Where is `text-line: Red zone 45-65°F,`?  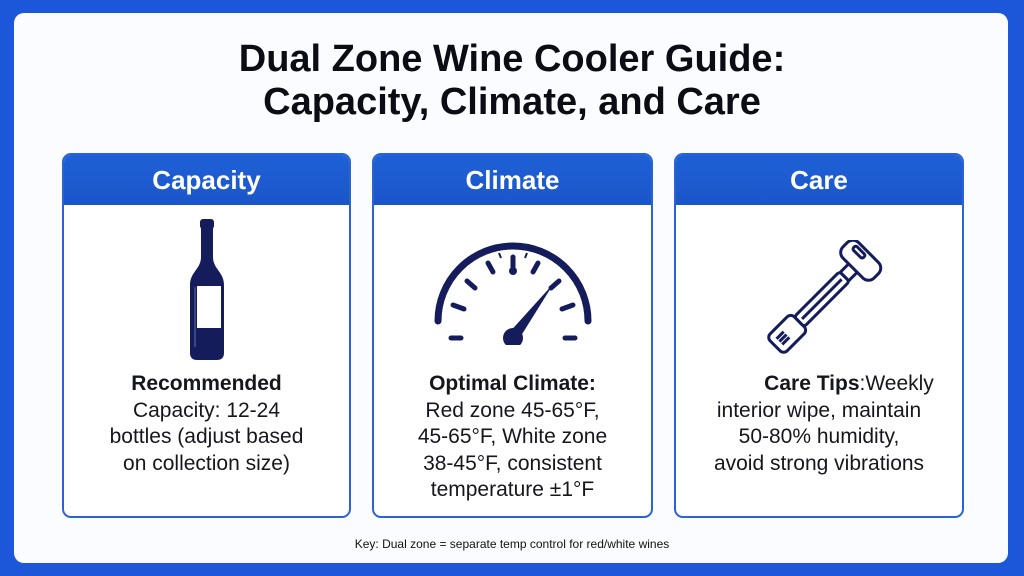 text-line: Red zone 45-65°F, is located at coordinates (512, 410).